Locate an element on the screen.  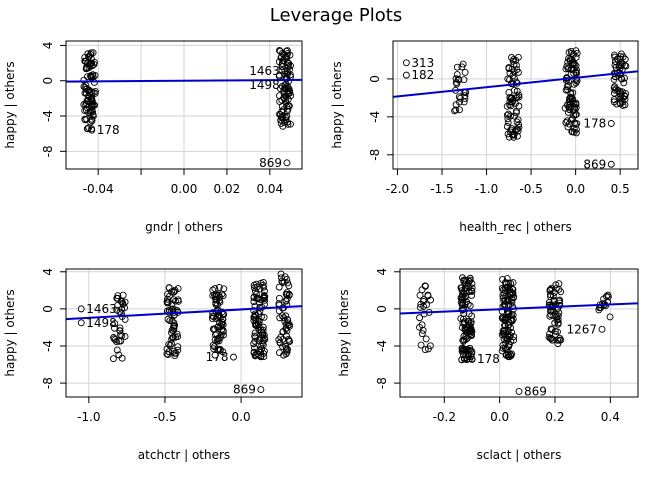
x-tick-label: -0.2 is located at coordinates (444, 417).